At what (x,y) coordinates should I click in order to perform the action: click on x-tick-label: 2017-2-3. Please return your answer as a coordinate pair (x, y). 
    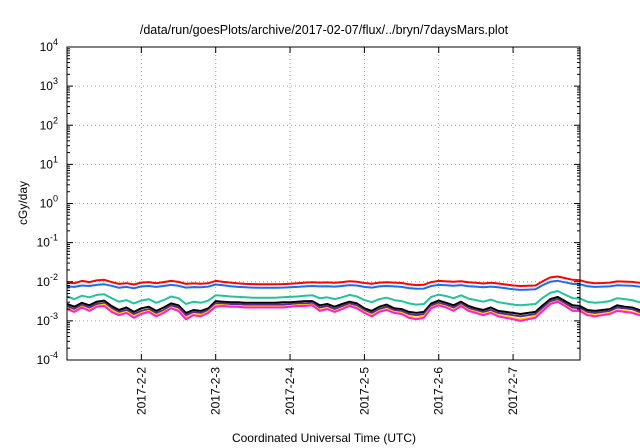
    Looking at the image, I should click on (216, 391).